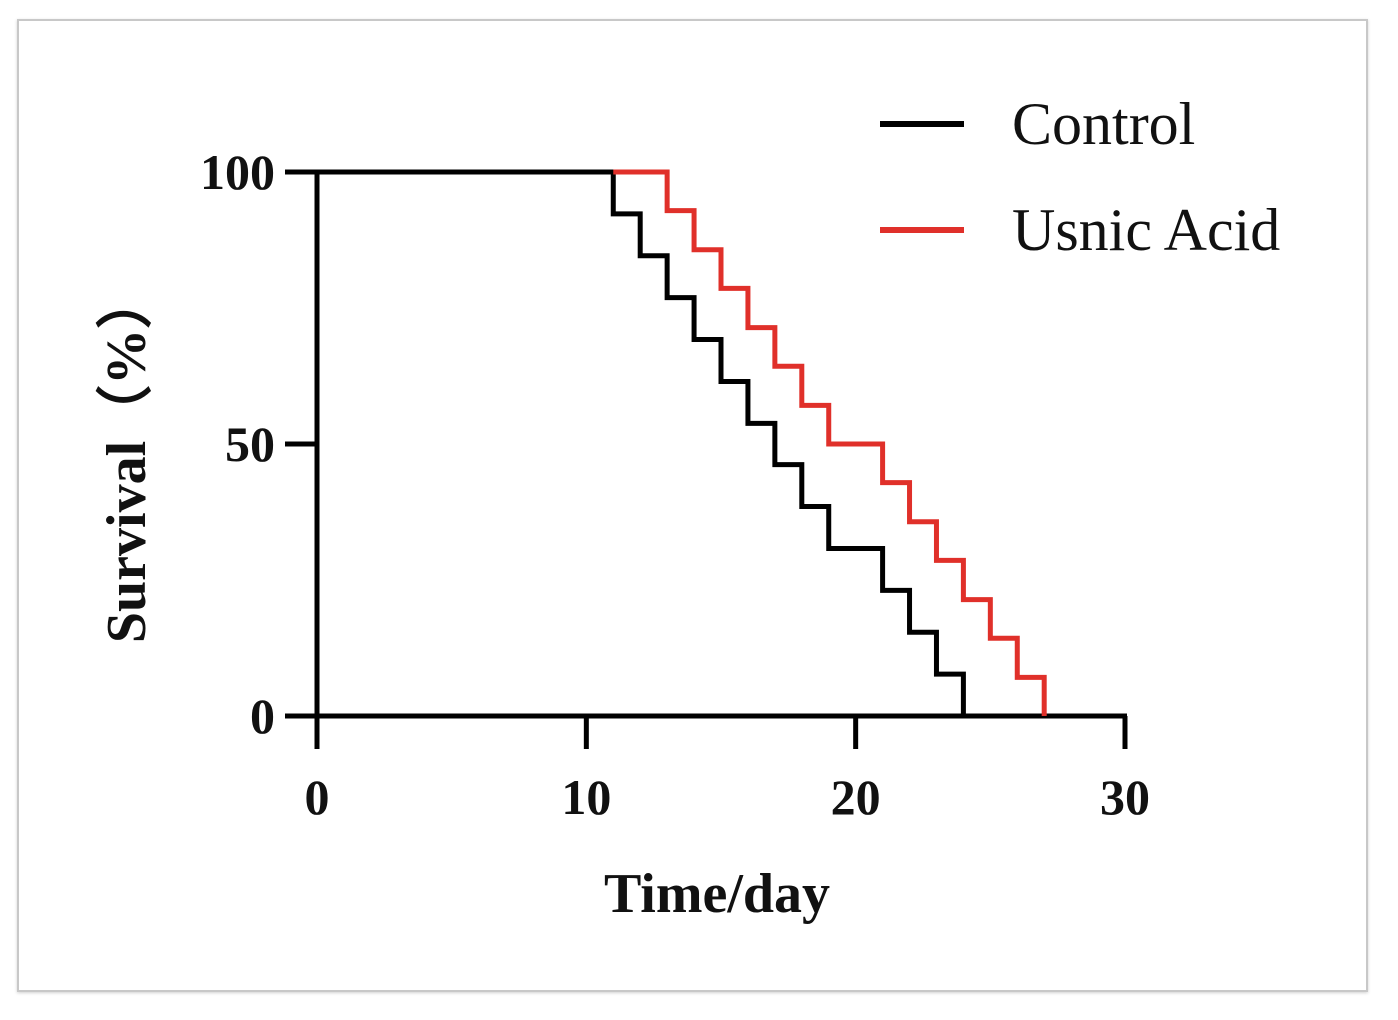 Image resolution: width=1398 pixels, height=1020 pixels. Describe the element at coordinates (1103, 124) in the screenshot. I see `legend-label-control: Control` at that location.